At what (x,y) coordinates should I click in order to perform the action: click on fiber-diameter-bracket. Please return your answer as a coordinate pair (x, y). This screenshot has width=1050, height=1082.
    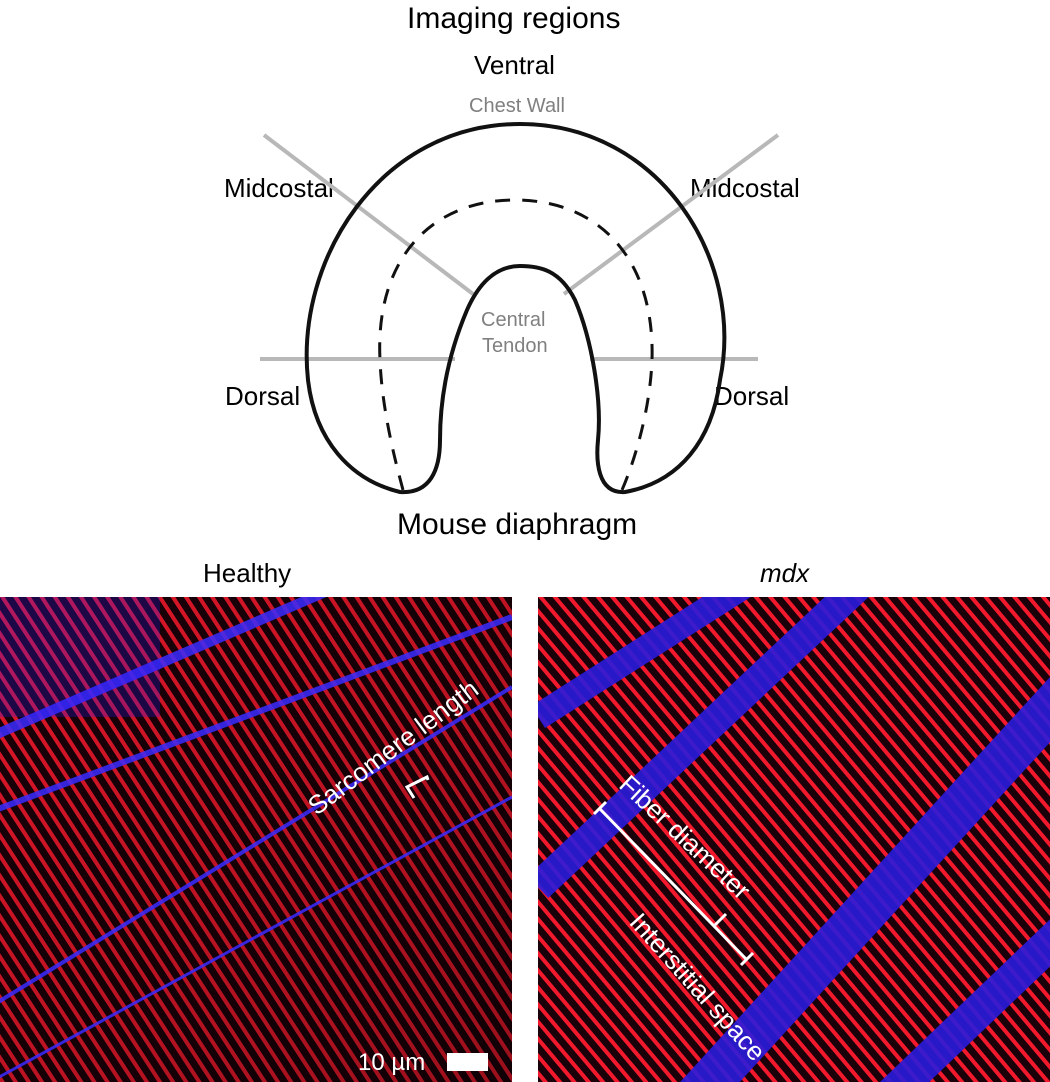
    Looking at the image, I should click on (673, 883).